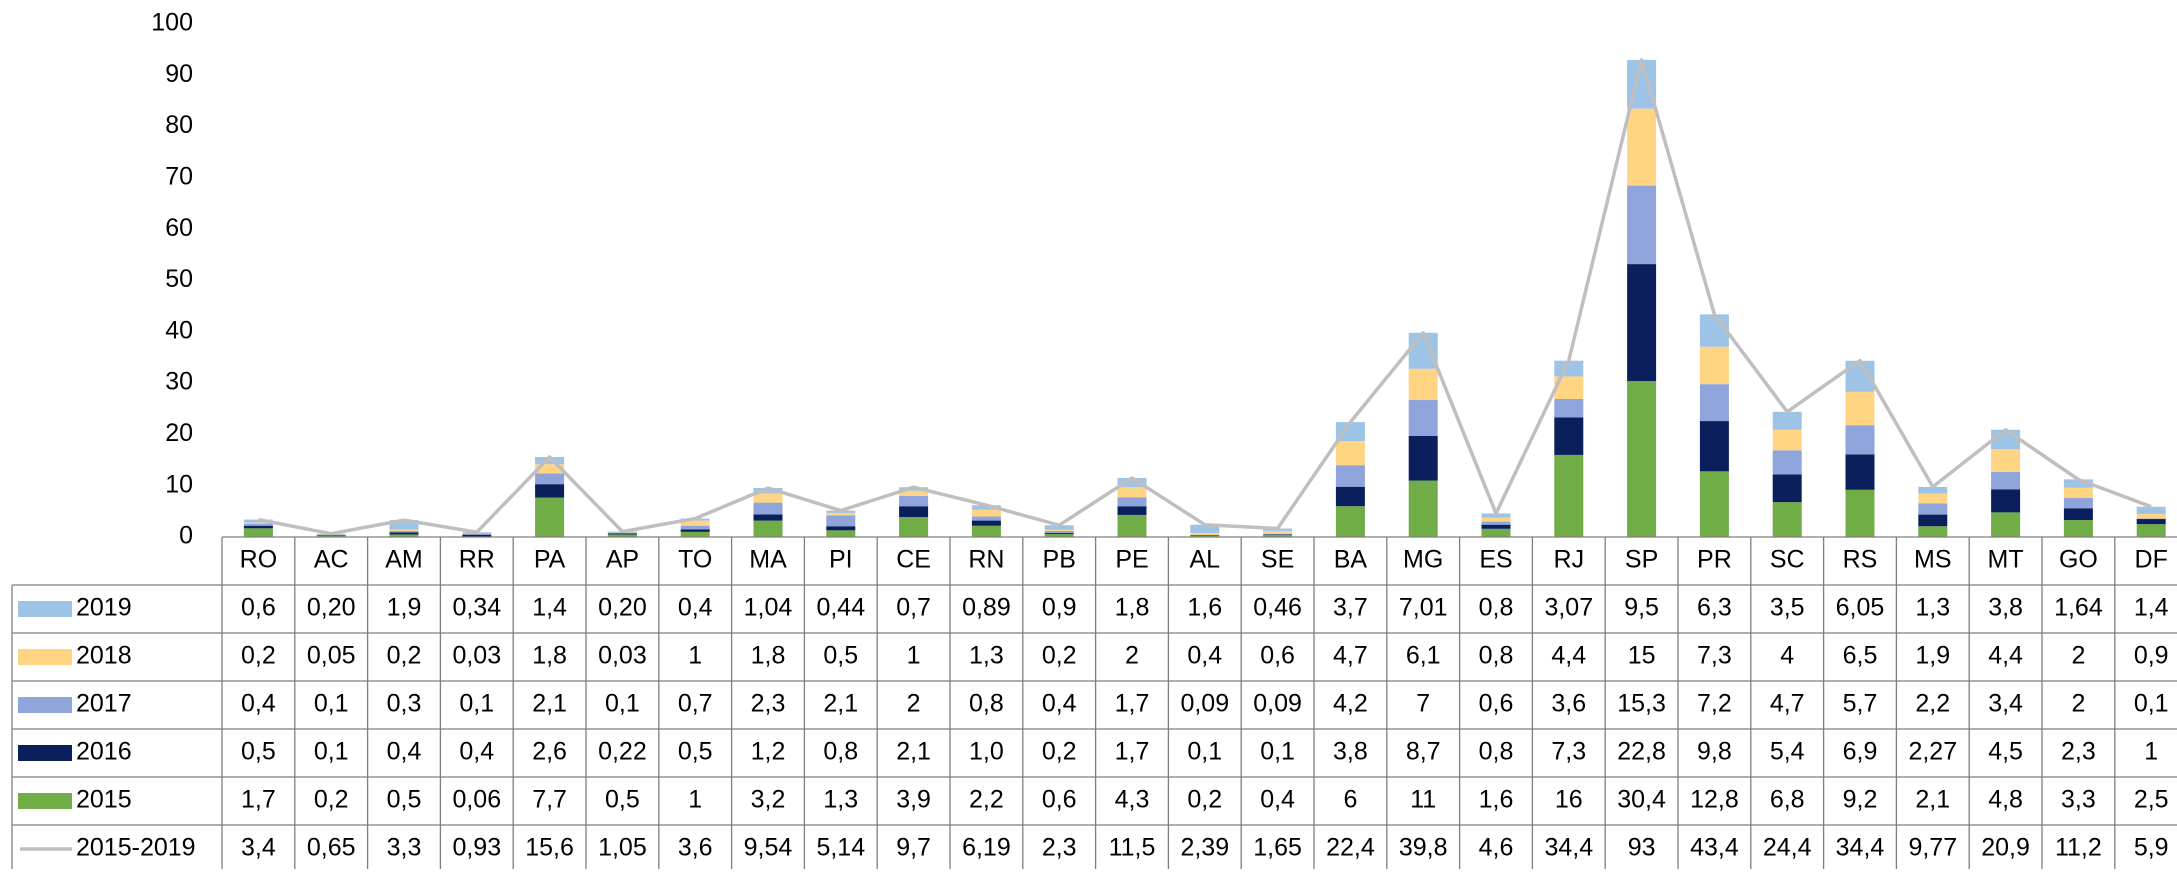 The height and width of the screenshot is (874, 2177). I want to click on table-cell-2015-BA: 6, so click(1350, 800).